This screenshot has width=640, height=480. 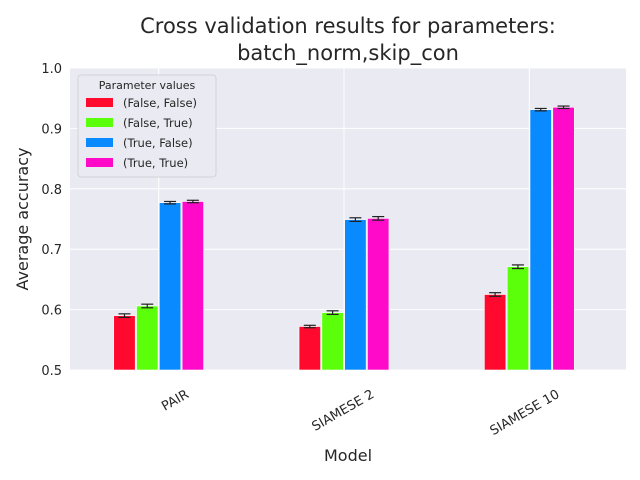 I want to click on legend-label: (True, False), so click(x=158, y=143).